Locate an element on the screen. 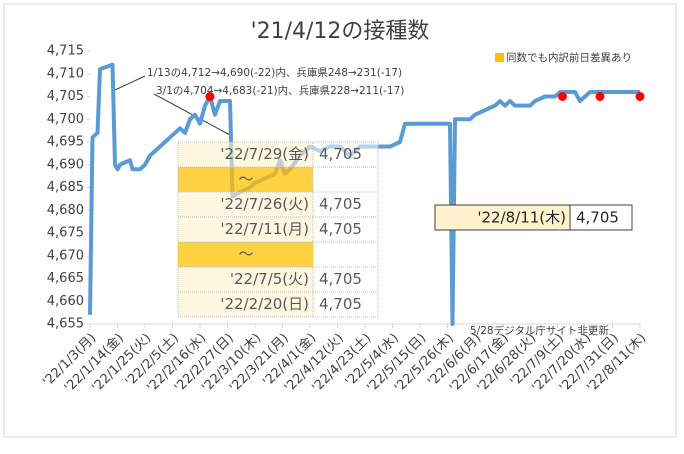 The width and height of the screenshot is (684, 454). y-tick-label: 4,715 is located at coordinates (65, 51).